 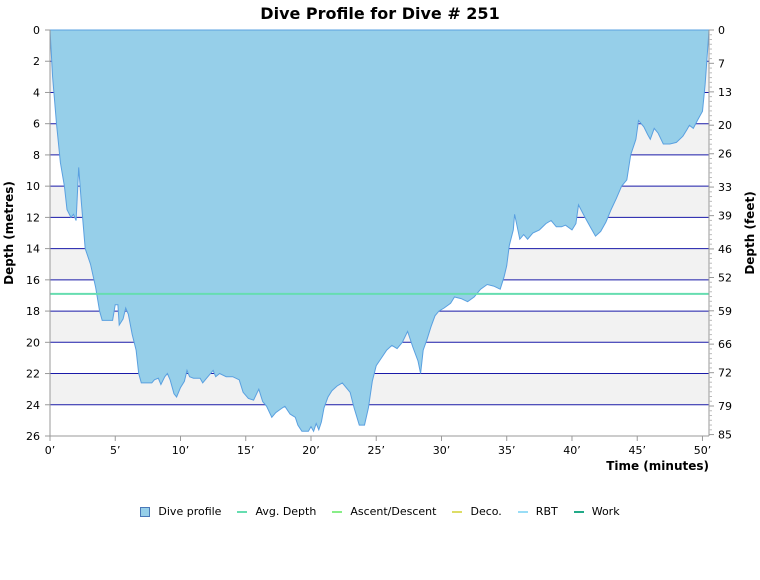 I want to click on y-tick-label: 26, so click(x=33, y=436).